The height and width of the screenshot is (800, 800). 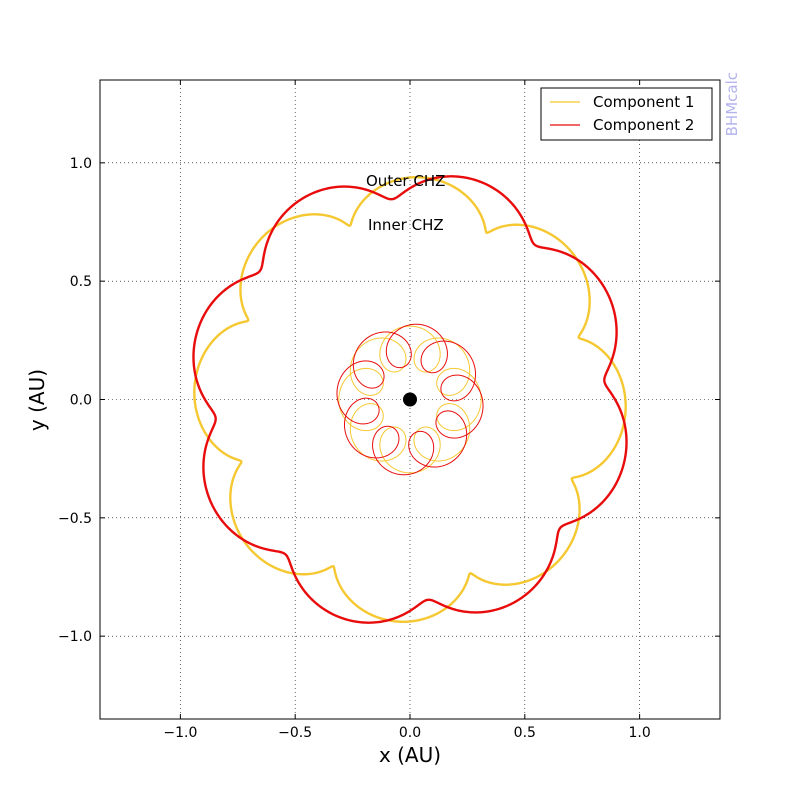 What do you see at coordinates (410, 733) in the screenshot?
I see `x-tick-label: 0.0` at bounding box center [410, 733].